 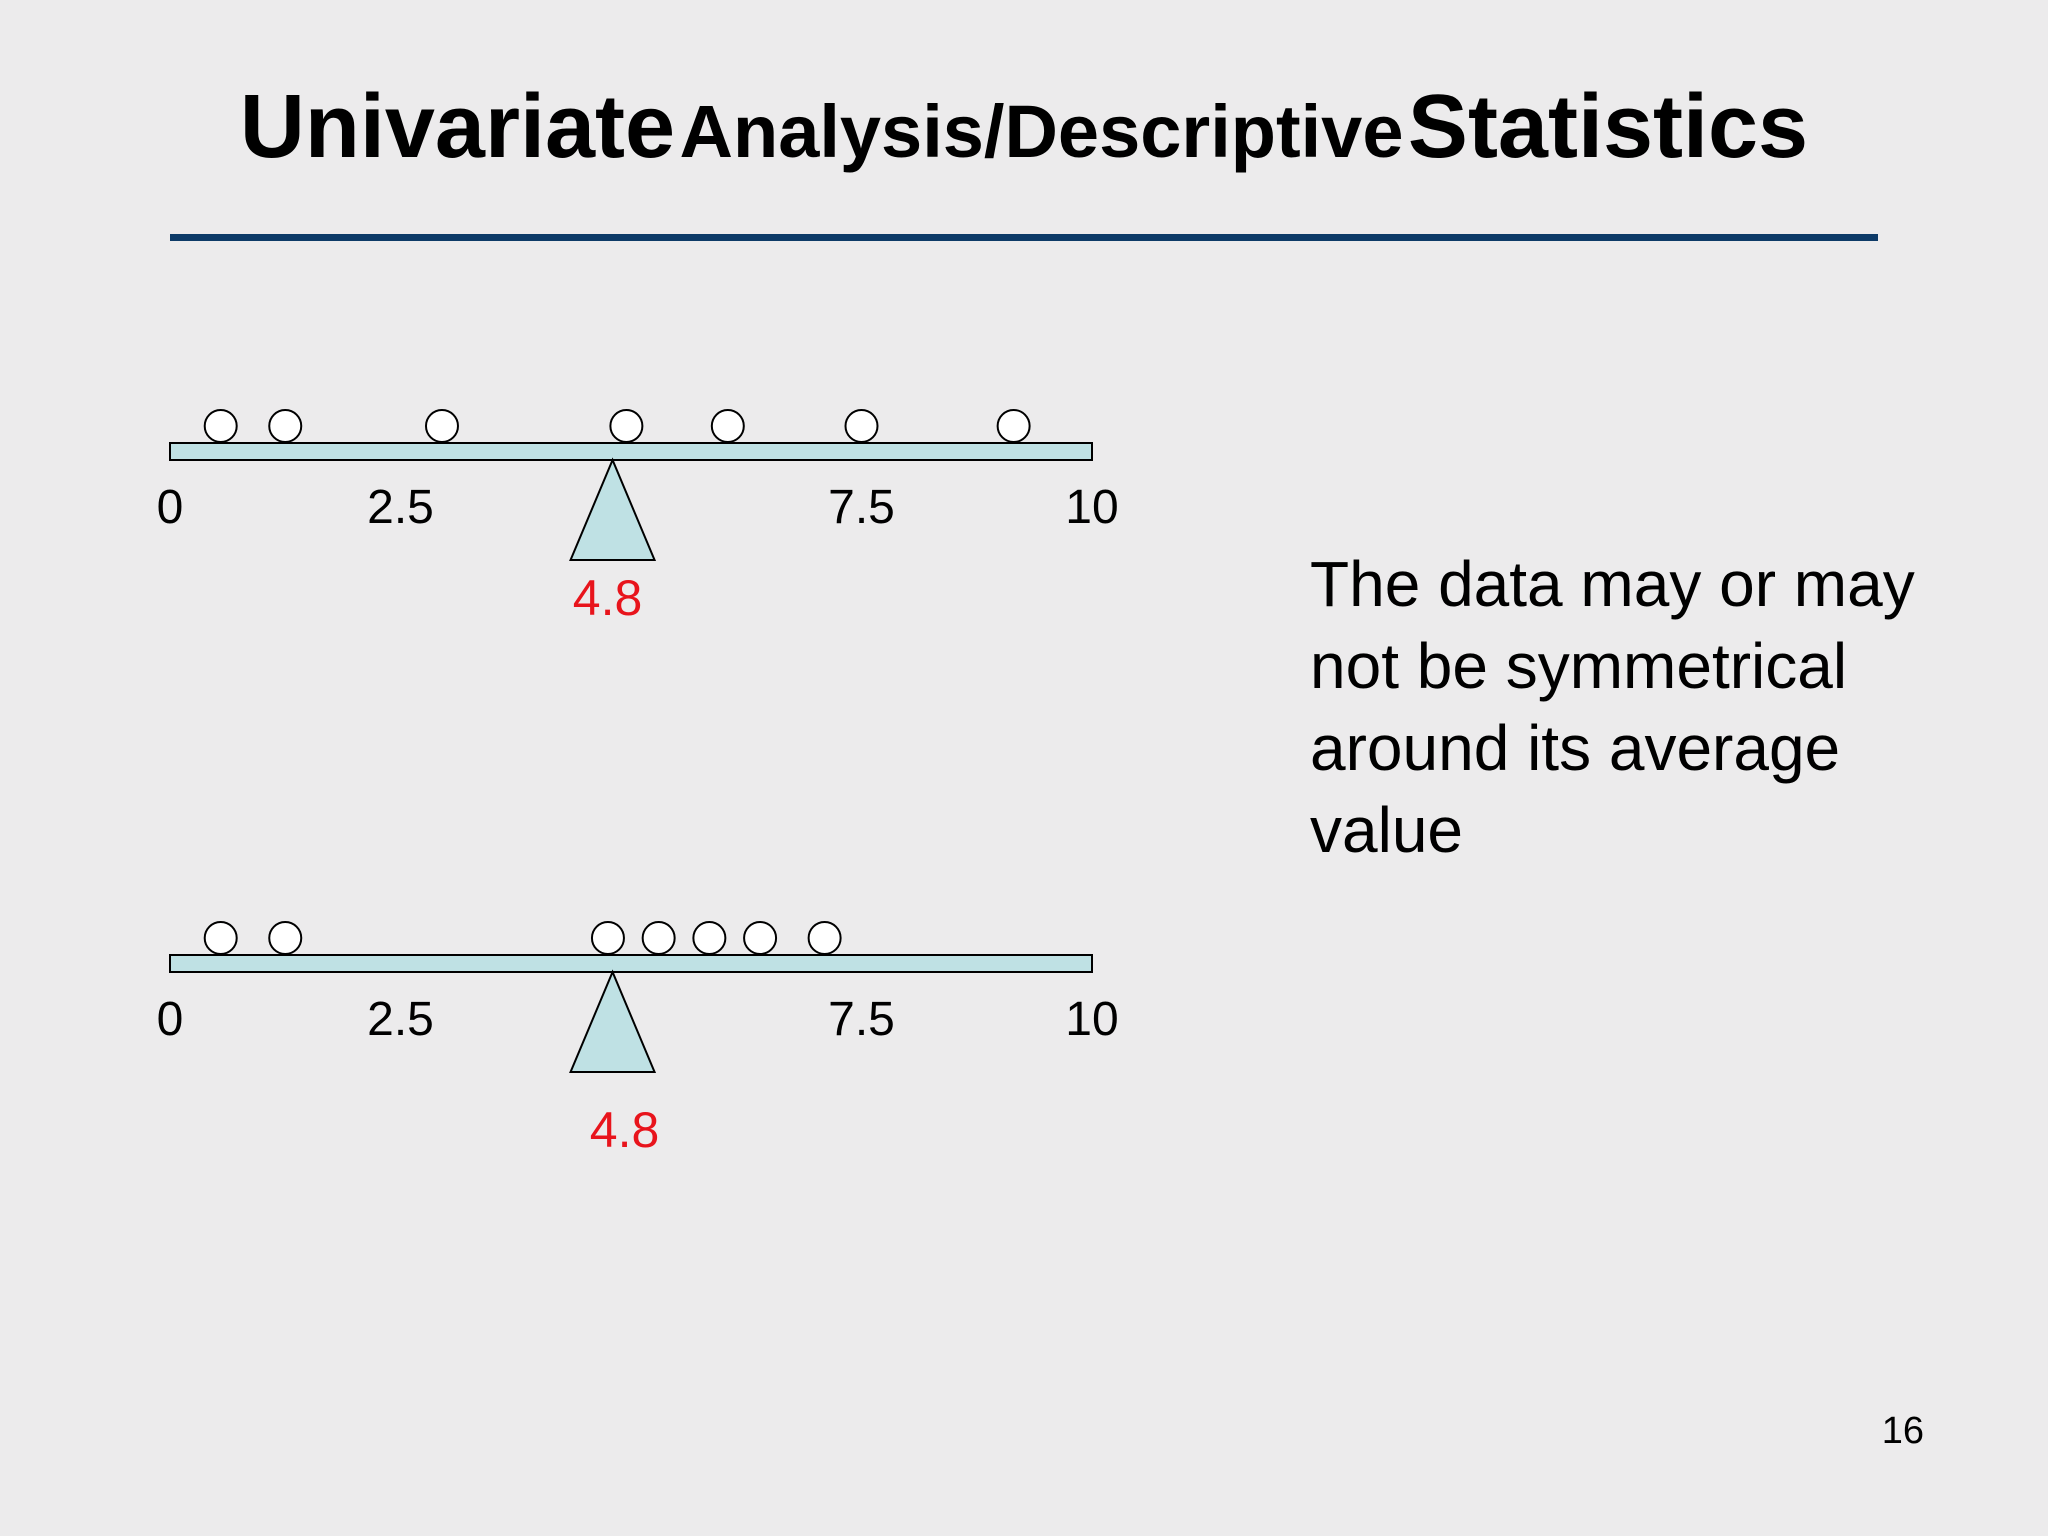 I want to click on title-underline, so click(x=1024, y=237).